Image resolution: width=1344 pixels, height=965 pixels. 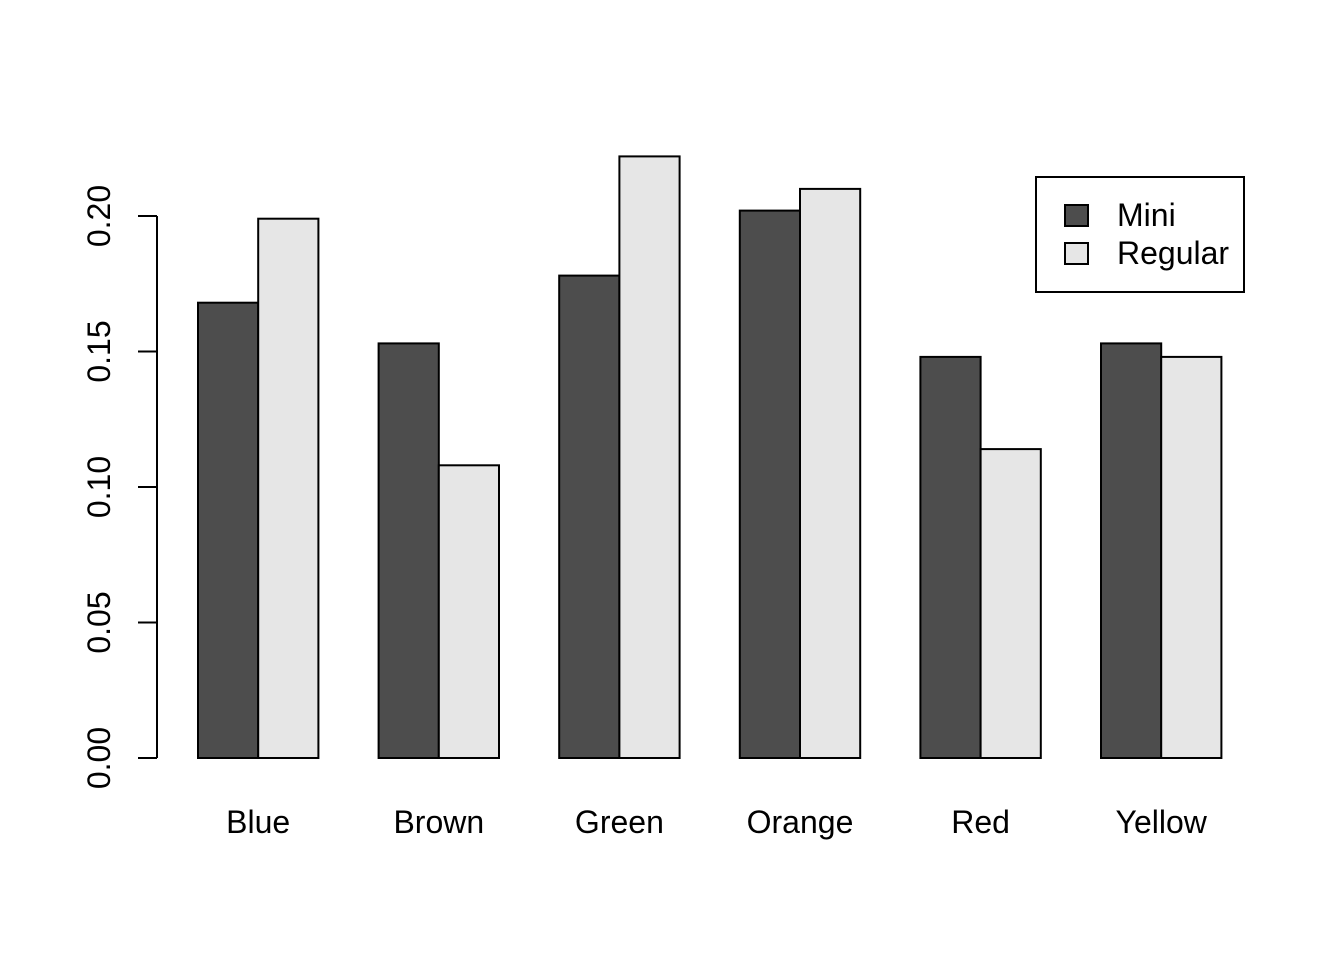 I want to click on bar-blue-regular, so click(x=288, y=488).